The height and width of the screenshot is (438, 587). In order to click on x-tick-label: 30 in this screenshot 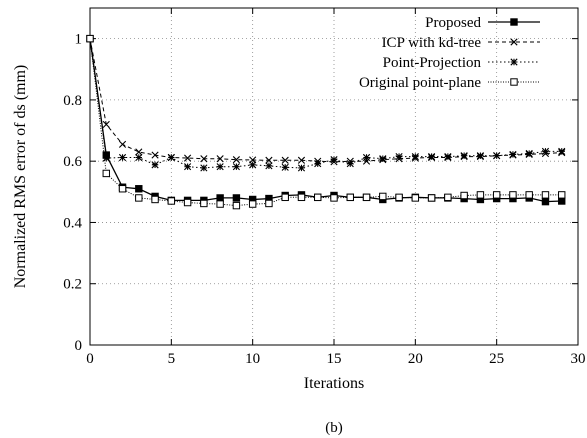, I will do `click(578, 359)`.